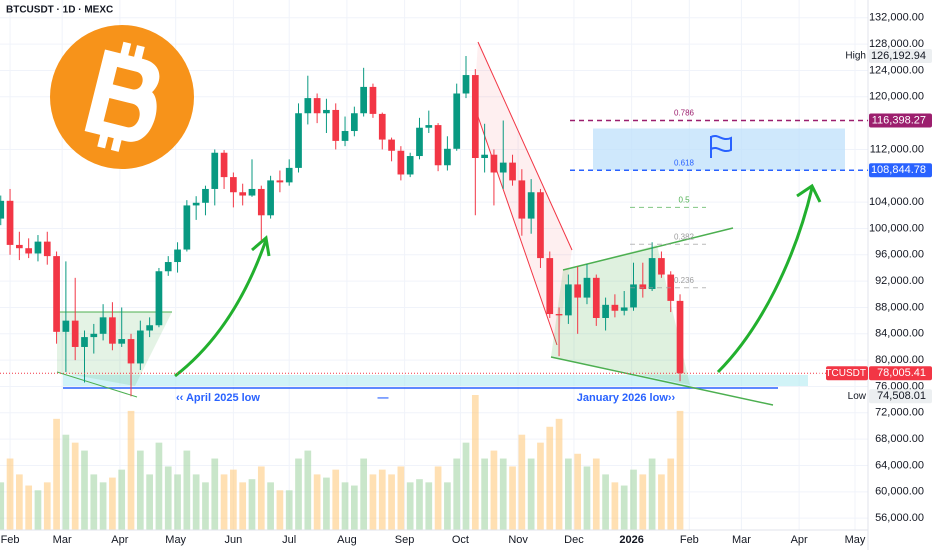 Image resolution: width=932 pixels, height=550 pixels. Describe the element at coordinates (899, 255) in the screenshot. I see `y-tick-label: 96,000.00` at that location.